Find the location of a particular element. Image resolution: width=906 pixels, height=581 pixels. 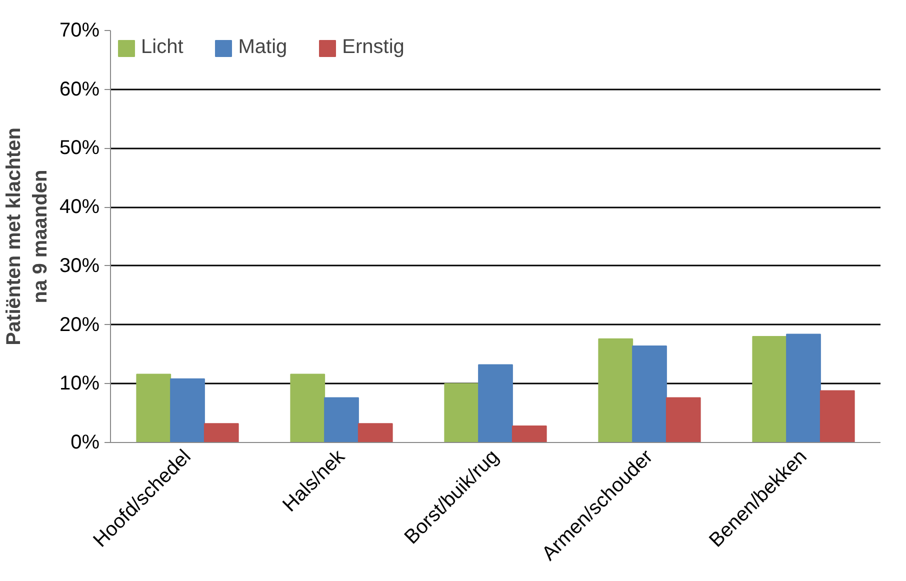

y-tick-label: 40% is located at coordinates (79, 207).